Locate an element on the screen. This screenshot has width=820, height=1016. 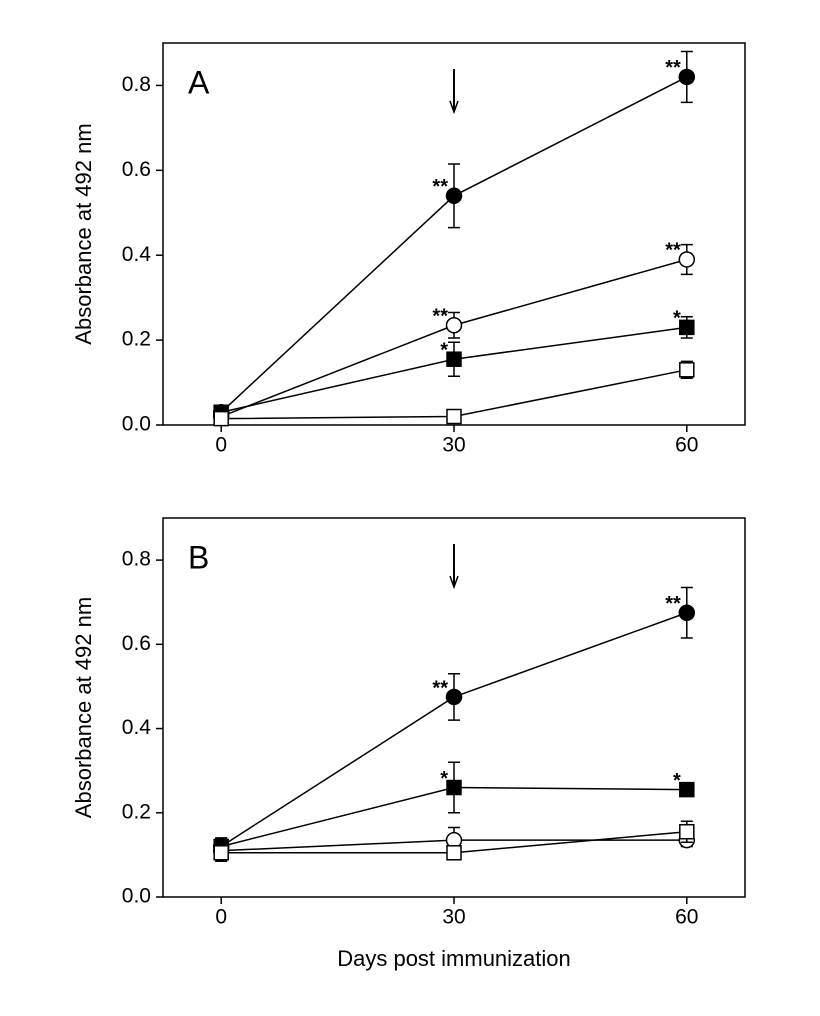
panel-label: B is located at coordinates (198, 557).